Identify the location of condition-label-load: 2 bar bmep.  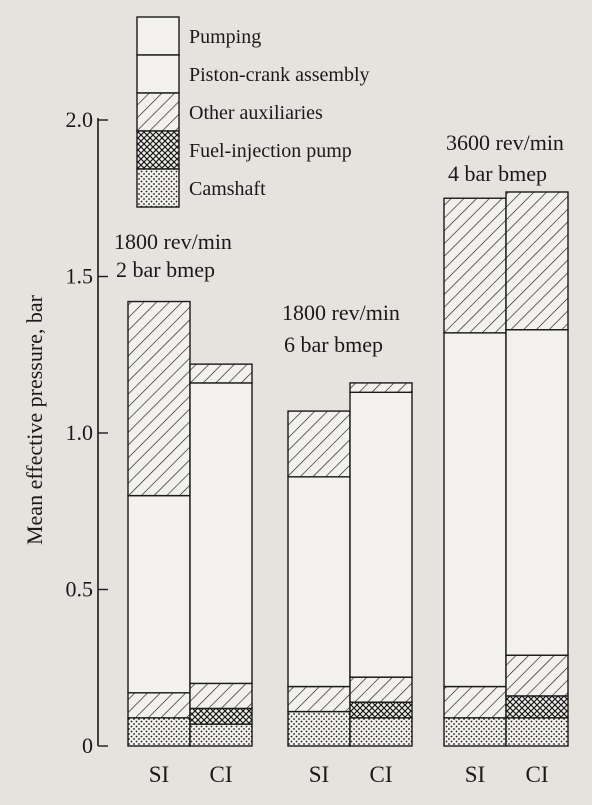
(165, 269).